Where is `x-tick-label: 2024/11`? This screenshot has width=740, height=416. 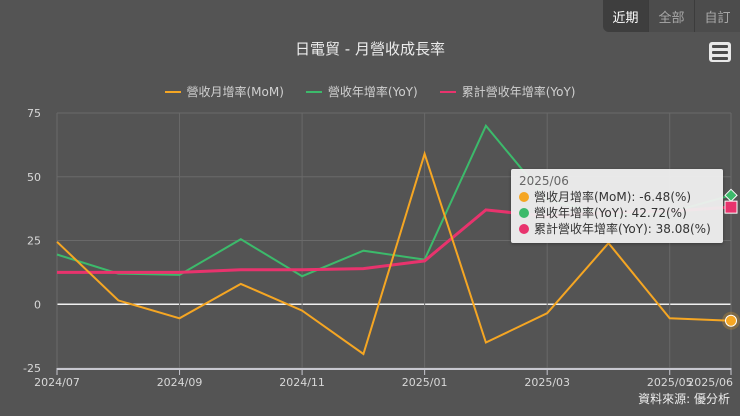 x-tick-label: 2024/11 is located at coordinates (302, 382).